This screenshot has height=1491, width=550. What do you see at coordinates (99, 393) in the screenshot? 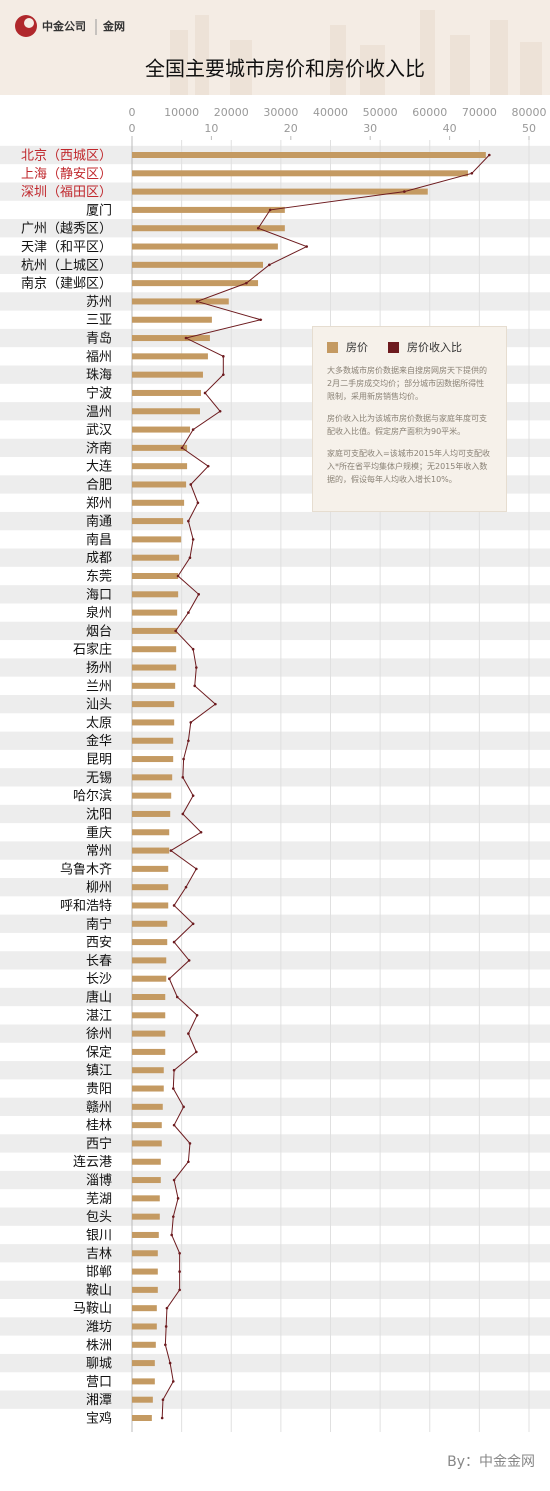
I see `y-tick-label: 宁波` at bounding box center [99, 393].